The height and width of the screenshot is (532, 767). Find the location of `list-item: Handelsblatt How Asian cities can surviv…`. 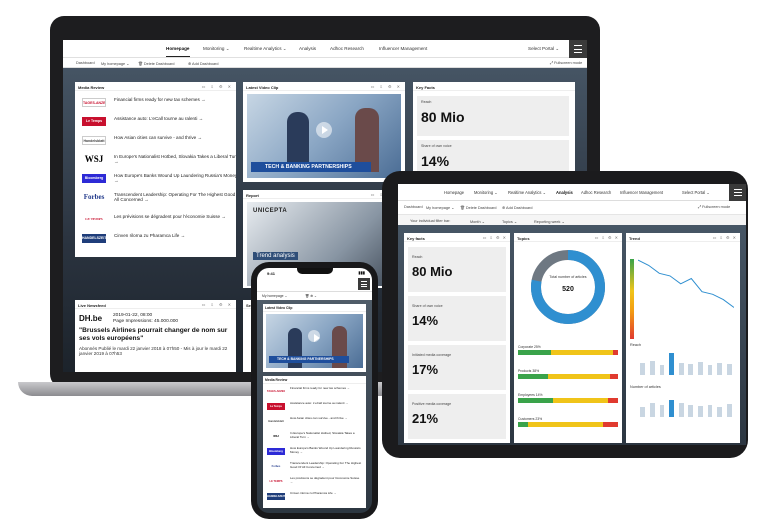

list-item: Handelsblatt How Asian cities can surviv… is located at coordinates (157, 142).